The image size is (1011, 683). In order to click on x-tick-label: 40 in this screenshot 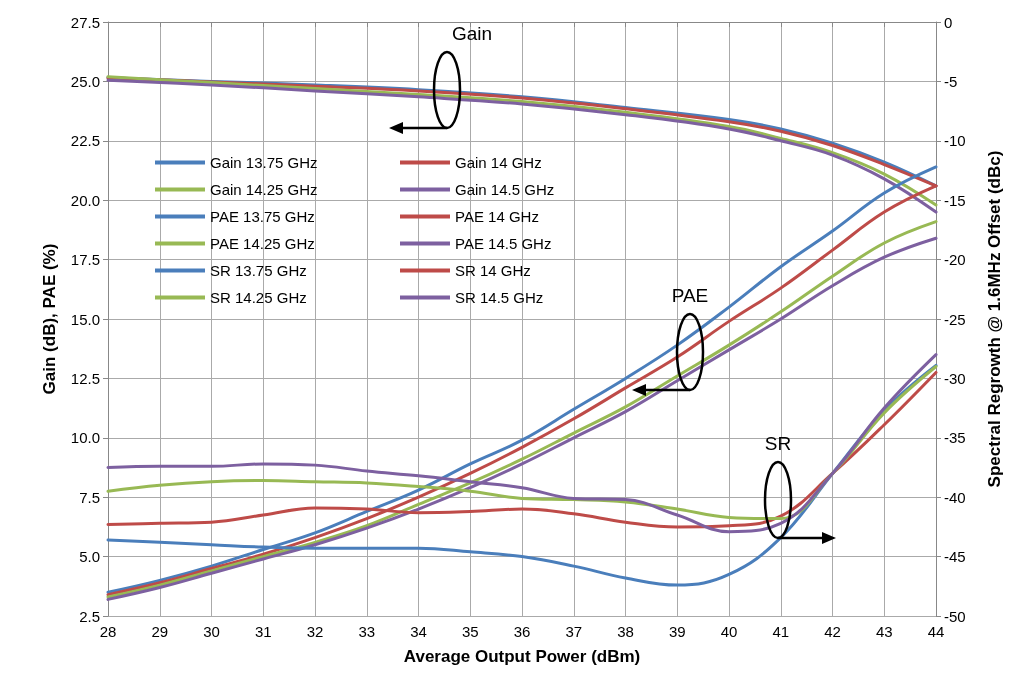, I will do `click(729, 631)`.